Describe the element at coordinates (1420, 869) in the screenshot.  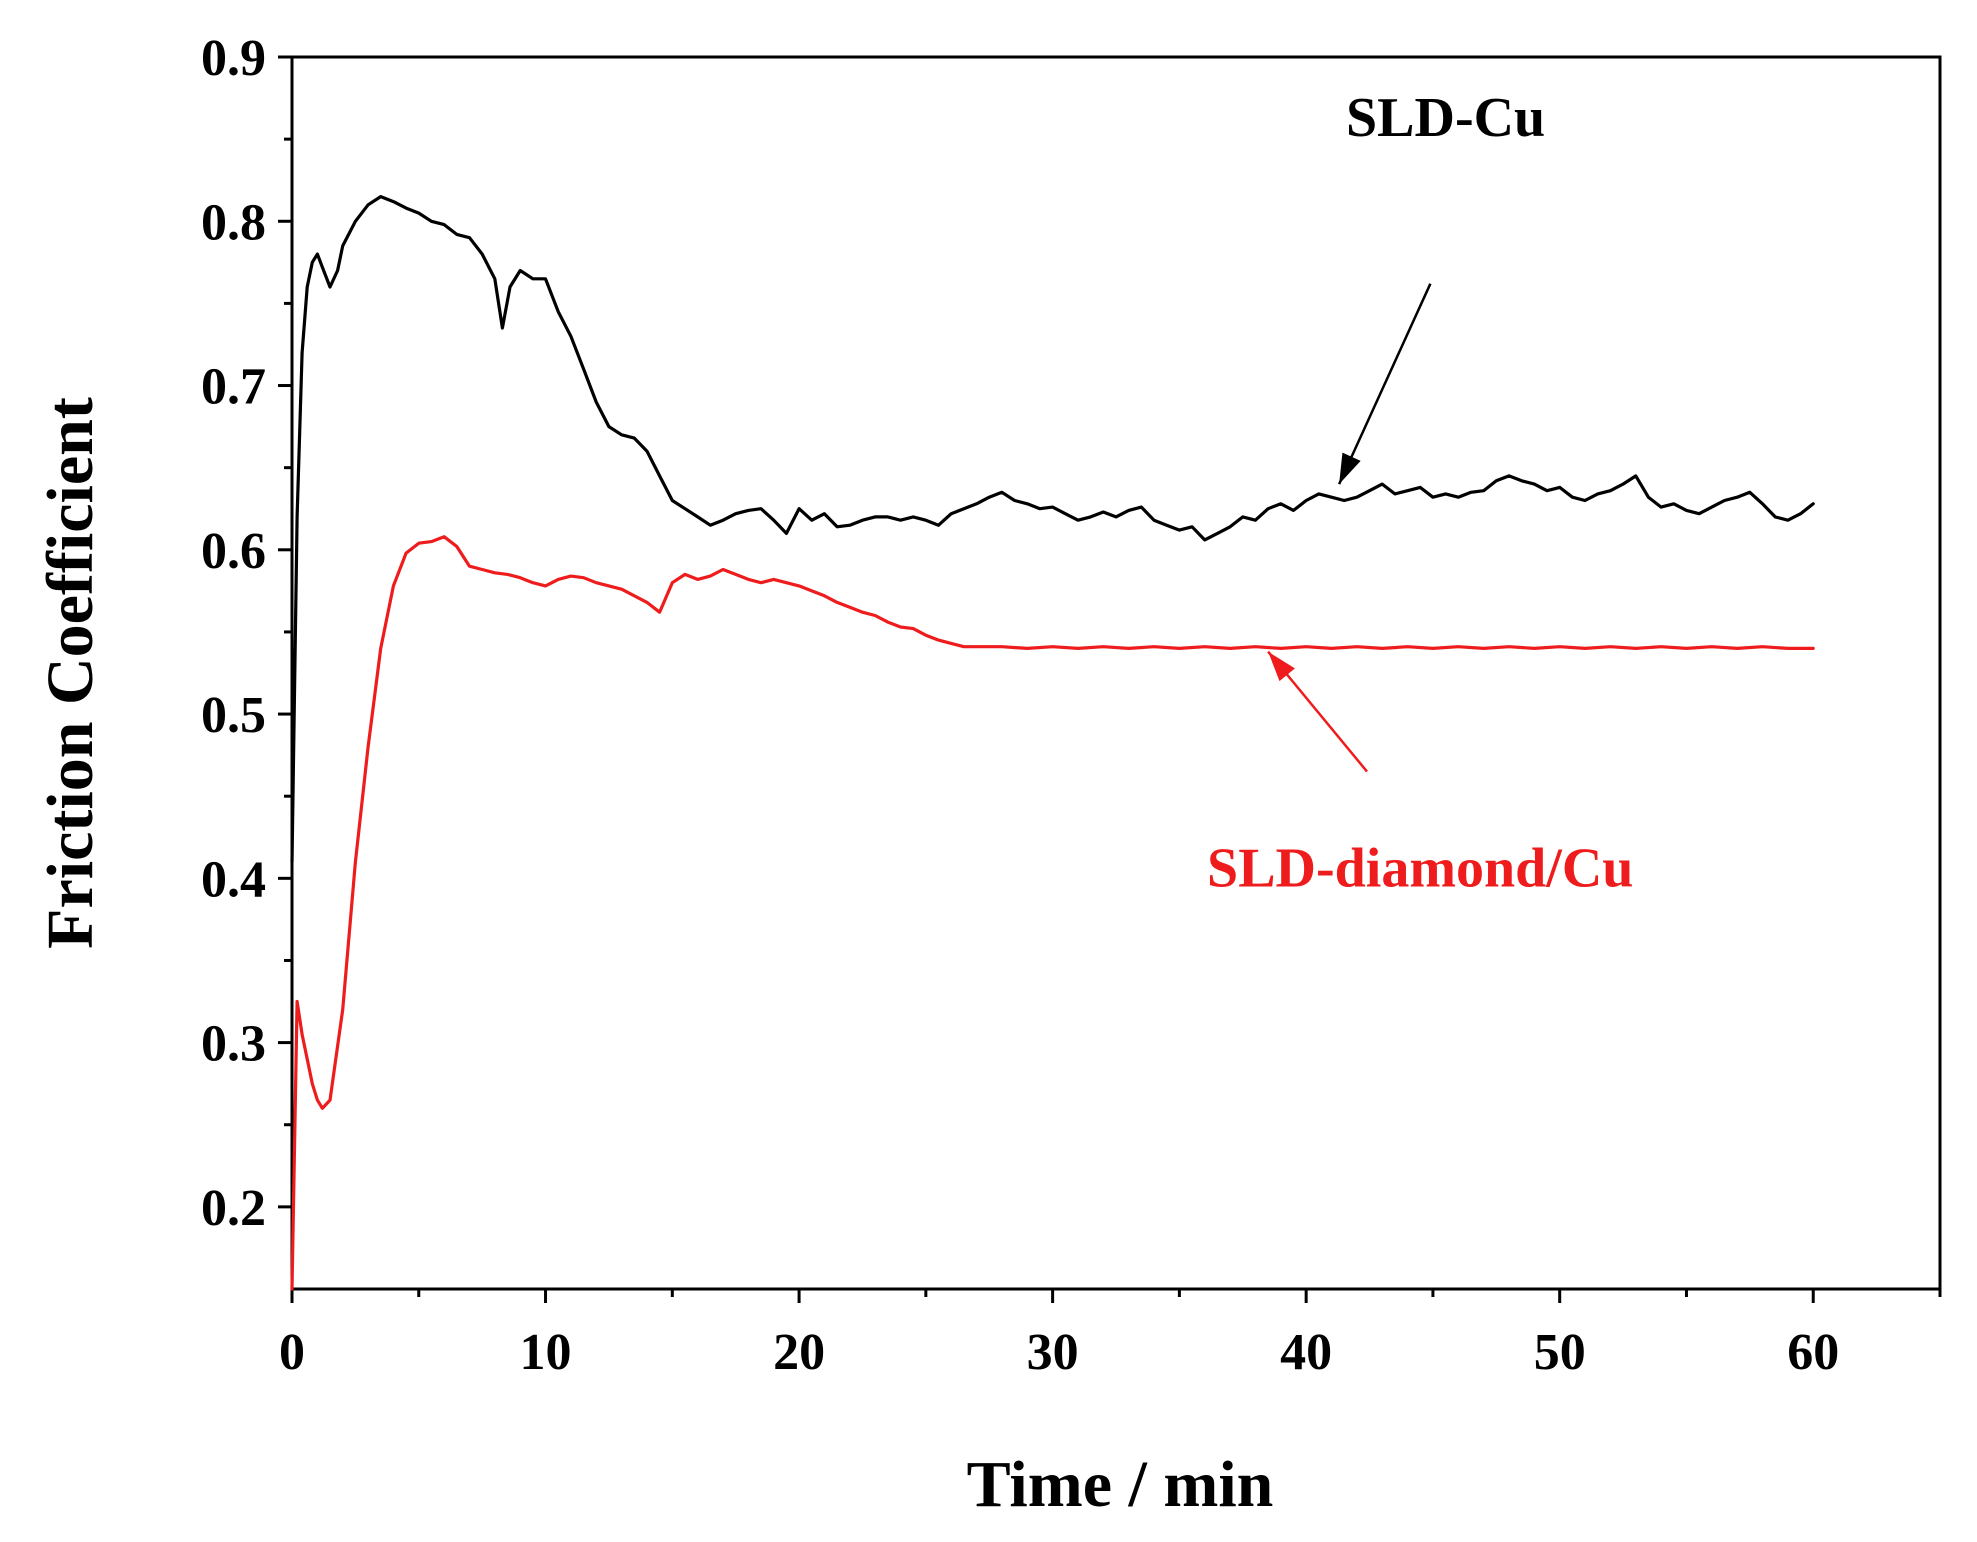
I see `annotation-label: SLD-diamond/Cu` at that location.